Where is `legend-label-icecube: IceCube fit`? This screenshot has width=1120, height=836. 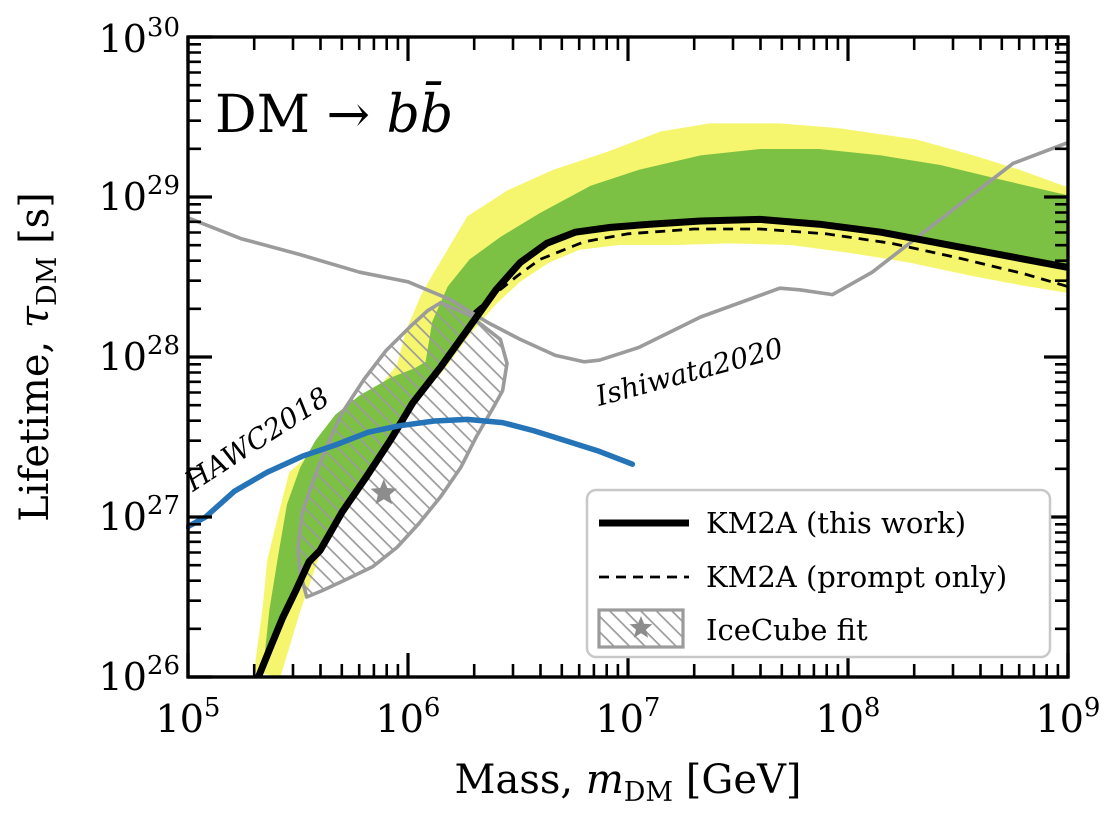 legend-label-icecube: IceCube fit is located at coordinates (787, 630).